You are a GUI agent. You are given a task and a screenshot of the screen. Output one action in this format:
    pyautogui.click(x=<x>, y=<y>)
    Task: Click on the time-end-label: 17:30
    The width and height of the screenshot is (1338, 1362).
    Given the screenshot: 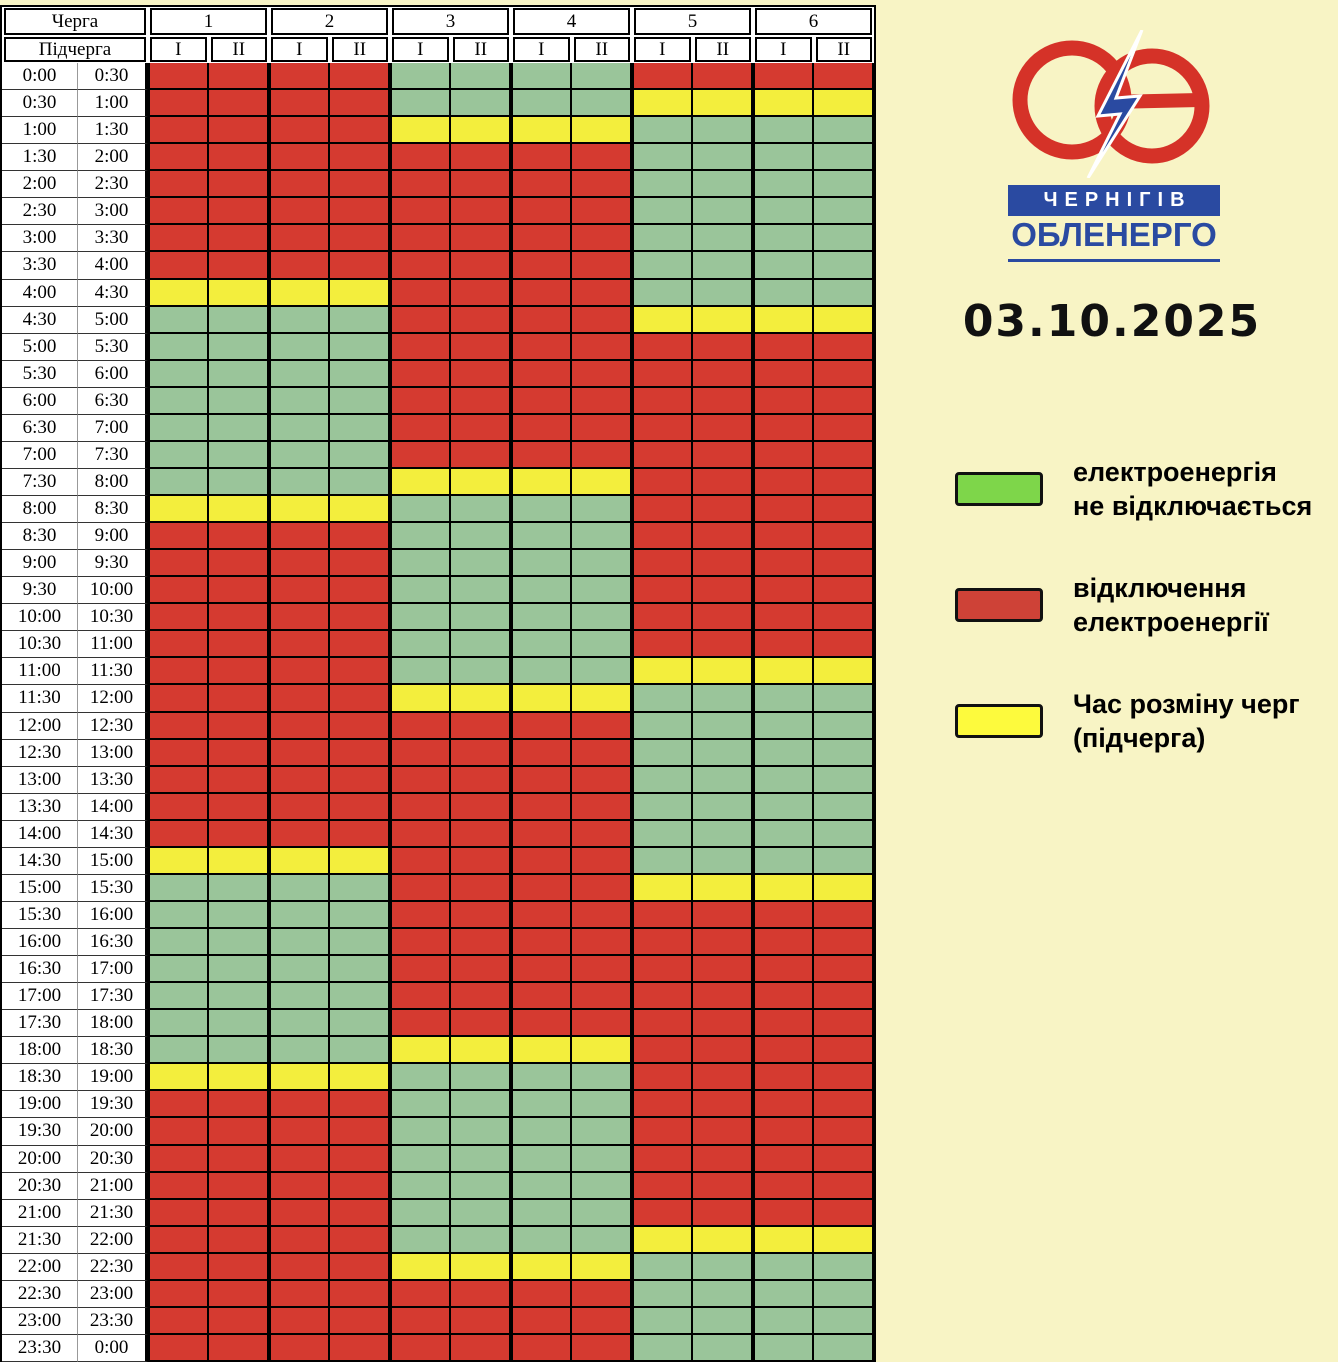 What is the action you would take?
    pyautogui.click(x=113, y=997)
    